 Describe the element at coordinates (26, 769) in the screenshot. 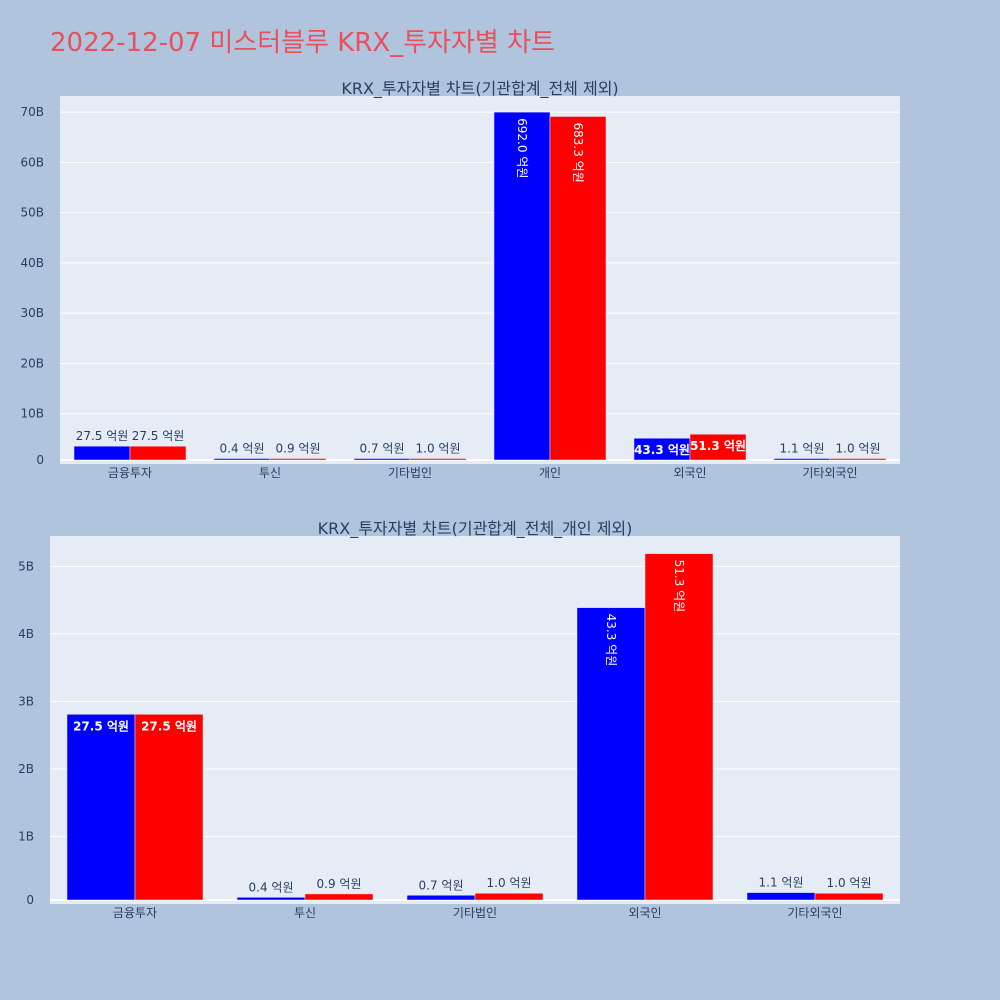

I see `y-tick-label: 2B` at that location.